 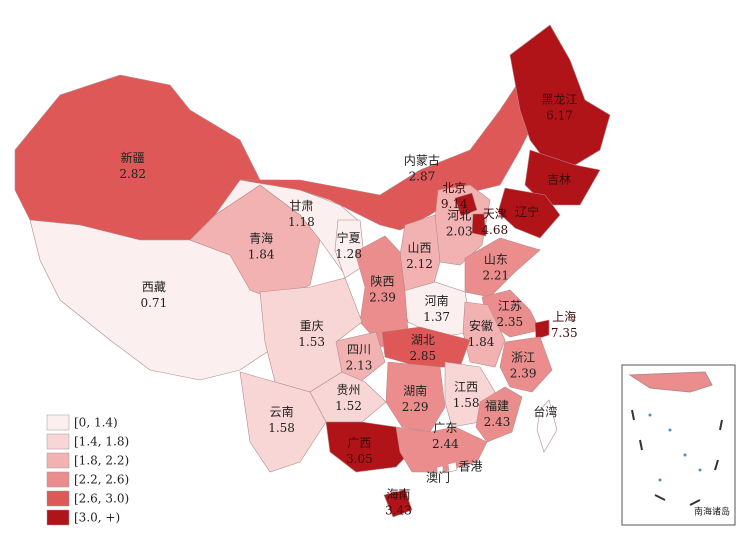 What do you see at coordinates (527, 211) in the screenshot?
I see `province-name: 辽宁` at bounding box center [527, 211].